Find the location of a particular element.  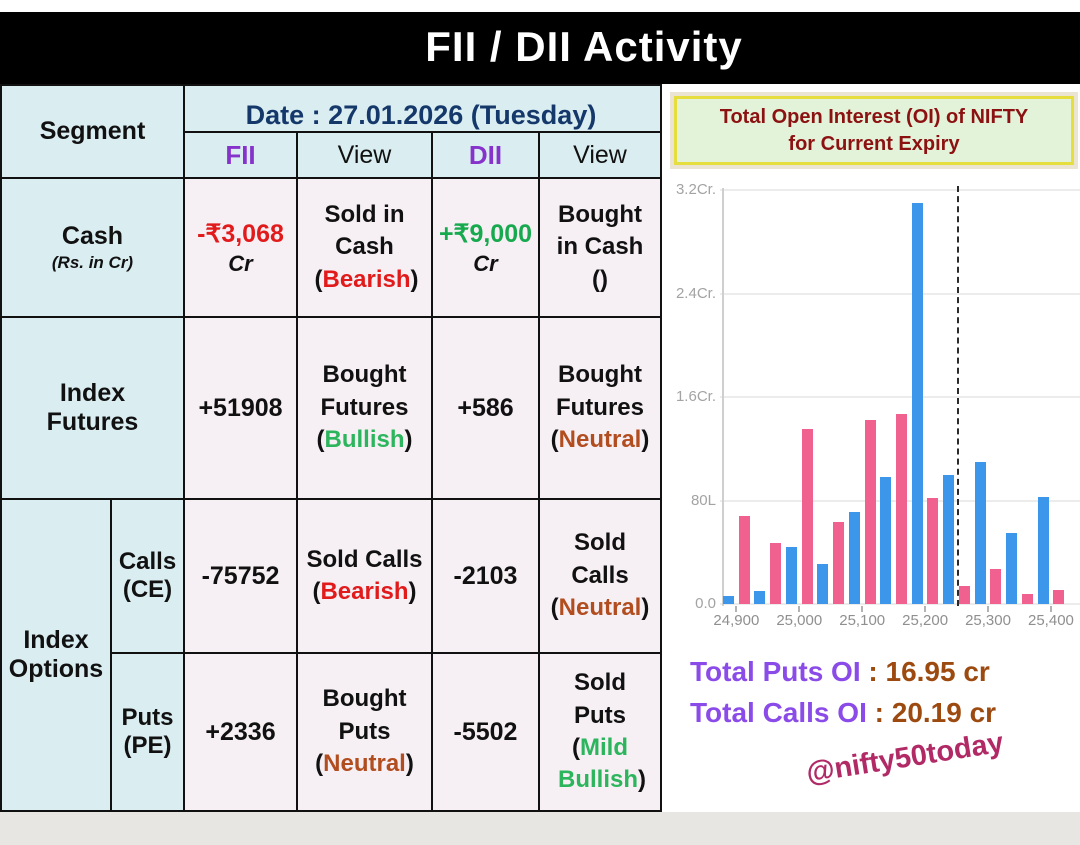

column-header-dii: DII is located at coordinates (485, 155).